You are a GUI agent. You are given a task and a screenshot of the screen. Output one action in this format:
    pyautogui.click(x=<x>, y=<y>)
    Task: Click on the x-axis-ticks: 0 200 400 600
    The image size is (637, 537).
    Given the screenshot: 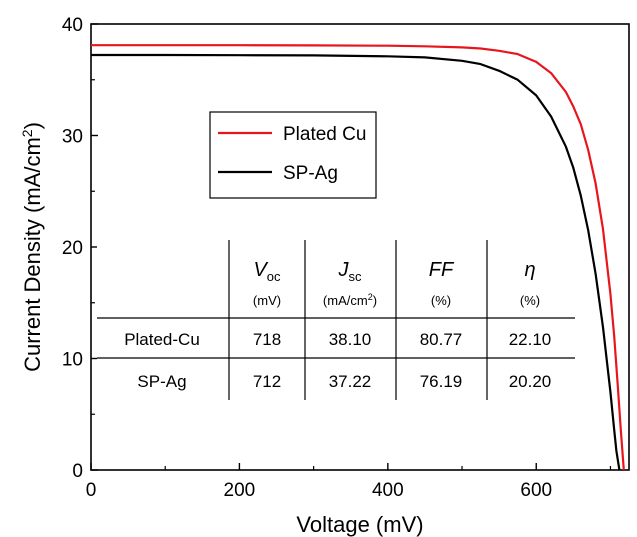 What is the action you would take?
    pyautogui.click(x=349, y=482)
    